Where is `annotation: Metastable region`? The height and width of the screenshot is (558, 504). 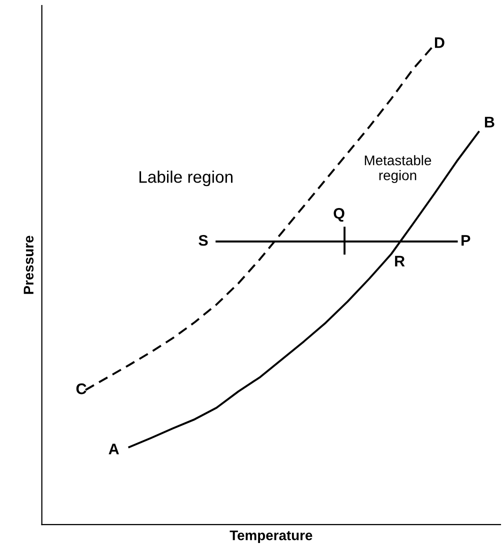 annotation: Metastable region is located at coordinates (398, 169).